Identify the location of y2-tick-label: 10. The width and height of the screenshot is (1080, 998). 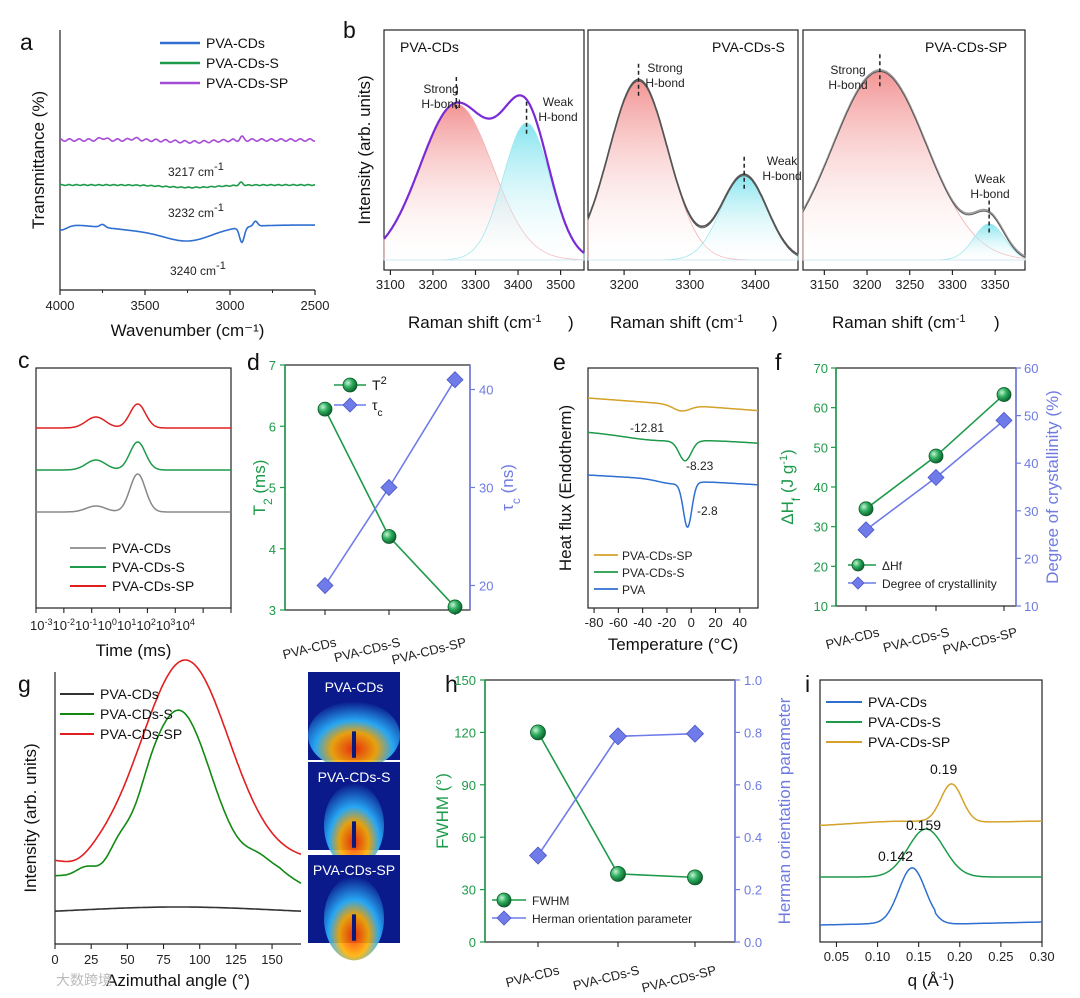
(1031, 606).